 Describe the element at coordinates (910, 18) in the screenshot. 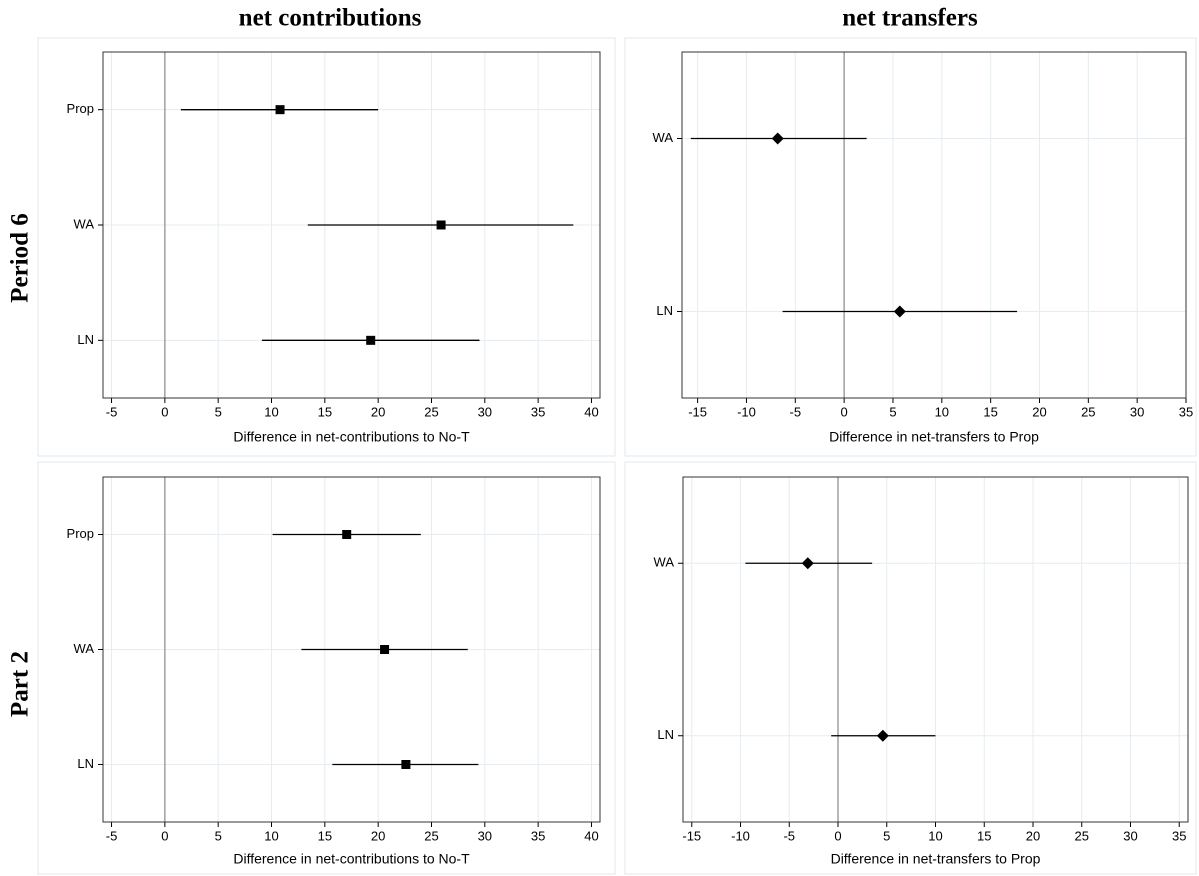

I see `column-title: net transfers` at that location.